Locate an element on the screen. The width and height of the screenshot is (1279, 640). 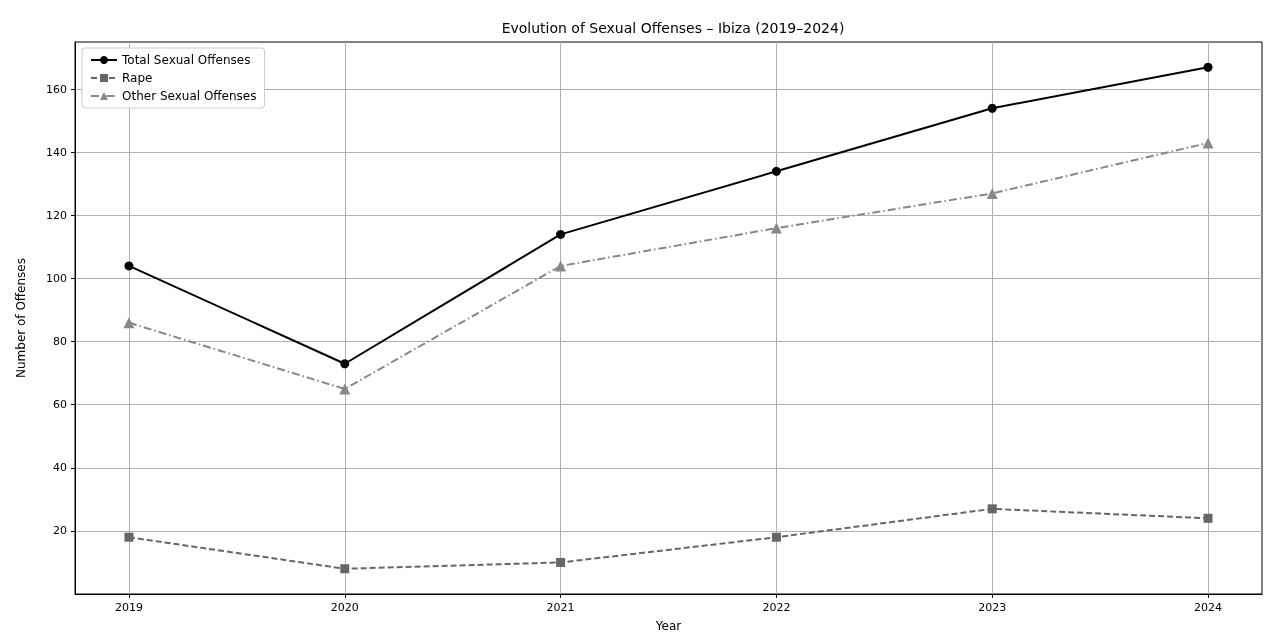
y-axis-title: Number of Offenses is located at coordinates (21, 318).